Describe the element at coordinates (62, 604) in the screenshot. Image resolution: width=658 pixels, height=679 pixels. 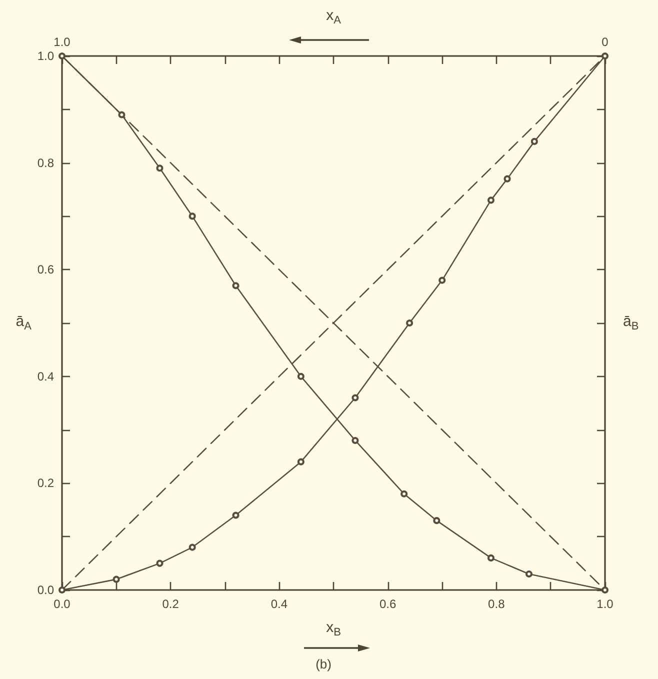
I see `x-tick-label: 0.0` at that location.